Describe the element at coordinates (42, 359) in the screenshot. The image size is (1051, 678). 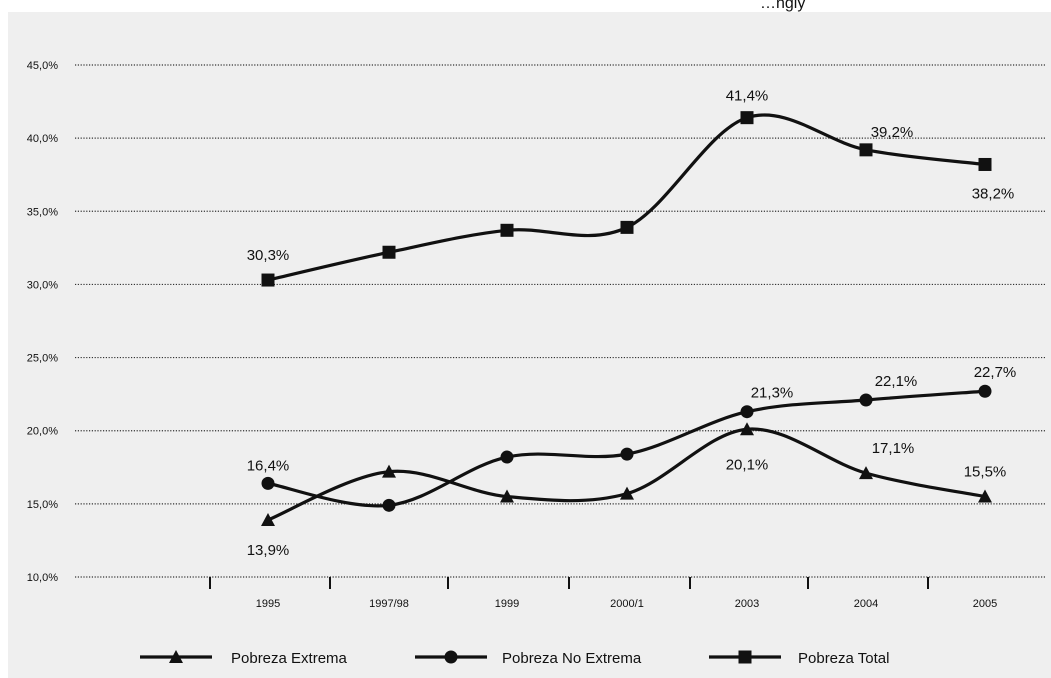
I see `y-tick-label: 25,0%` at that location.